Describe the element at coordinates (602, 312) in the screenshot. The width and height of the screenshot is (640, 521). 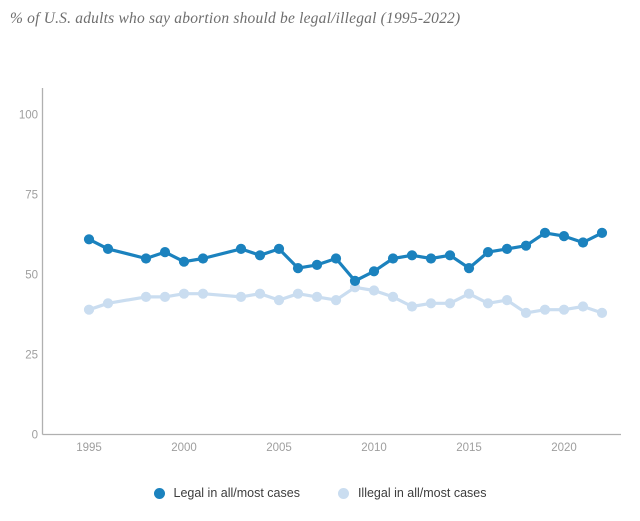
I see `data-point-illegal-2022` at that location.